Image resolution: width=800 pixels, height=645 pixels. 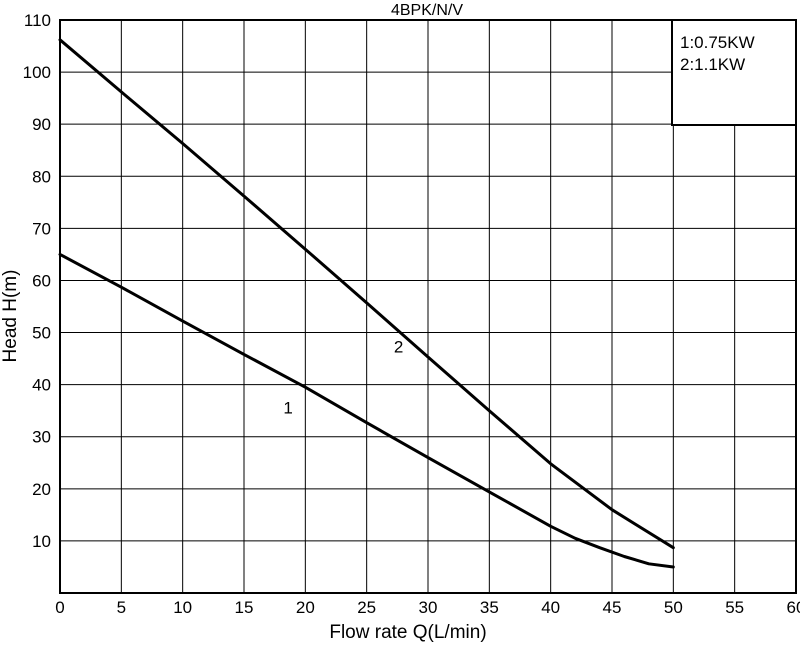 What do you see at coordinates (41, 124) in the screenshot?
I see `y-tick-label: 90` at bounding box center [41, 124].